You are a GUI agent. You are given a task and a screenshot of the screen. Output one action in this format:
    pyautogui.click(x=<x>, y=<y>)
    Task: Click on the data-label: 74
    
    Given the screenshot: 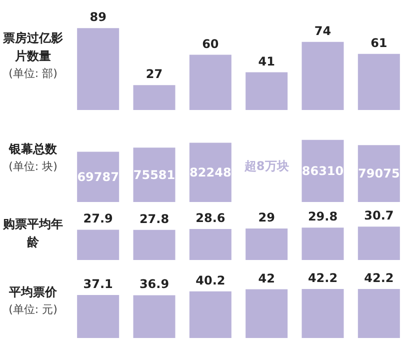 What is the action you would take?
    pyautogui.click(x=323, y=31)
    